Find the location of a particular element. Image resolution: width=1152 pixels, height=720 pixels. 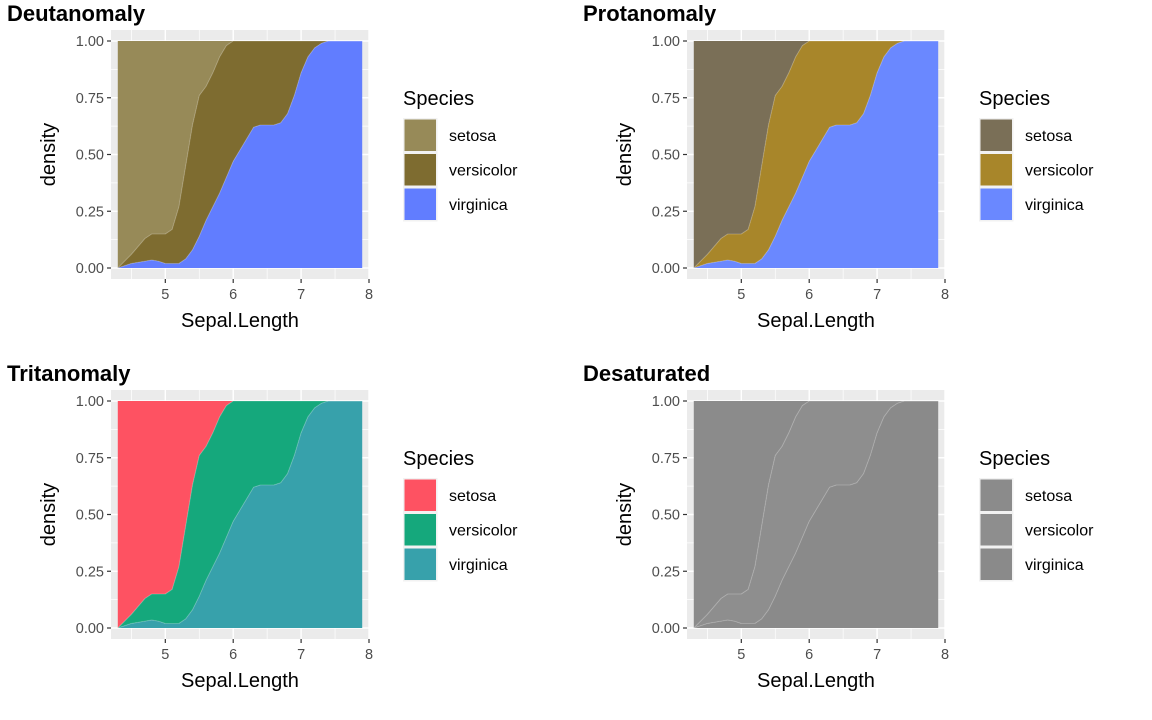

x-tick-label: 7 is located at coordinates (877, 655).